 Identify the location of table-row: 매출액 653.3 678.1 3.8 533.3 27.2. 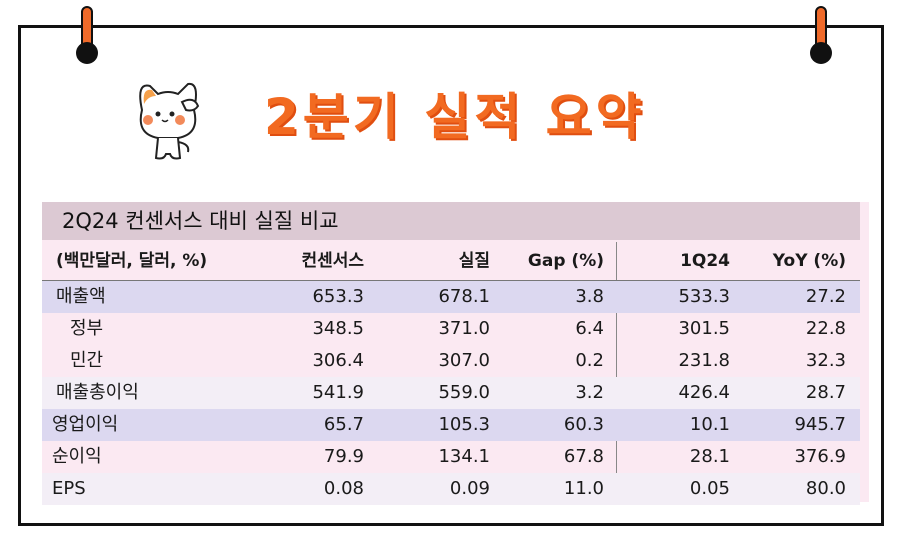
(451, 297).